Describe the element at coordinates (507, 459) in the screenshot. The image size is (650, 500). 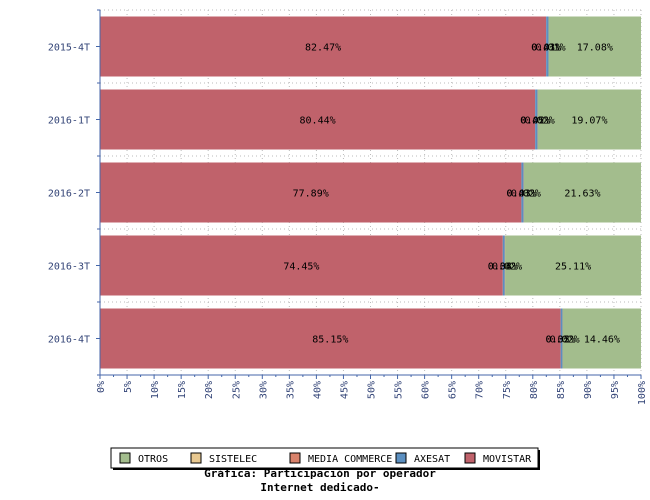
I see `legend-label-movistar: MOVISTAR` at that location.